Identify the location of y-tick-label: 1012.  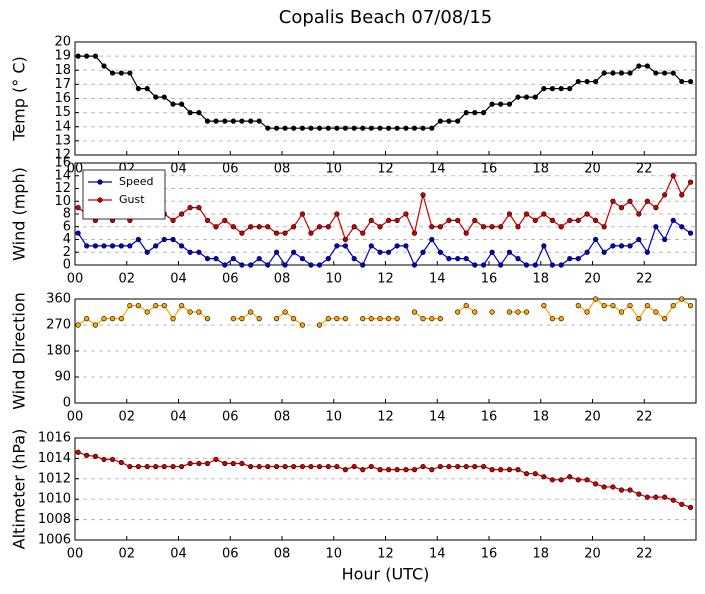
(54, 478).